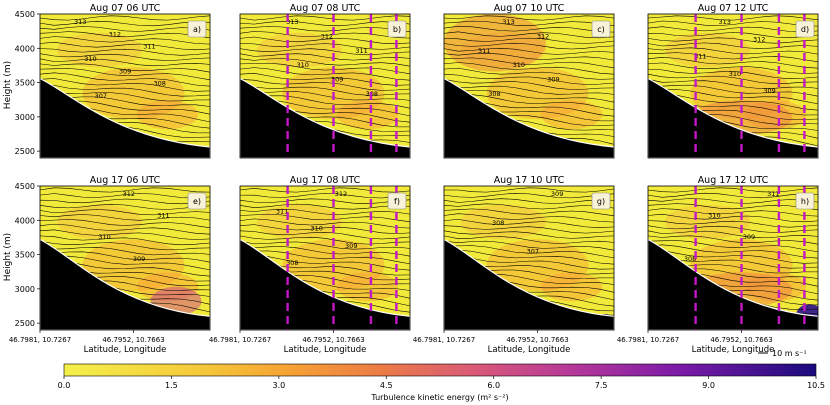 The height and width of the screenshot is (405, 830). I want to click on panel-title: Aug 17 12 UTC, so click(733, 180).